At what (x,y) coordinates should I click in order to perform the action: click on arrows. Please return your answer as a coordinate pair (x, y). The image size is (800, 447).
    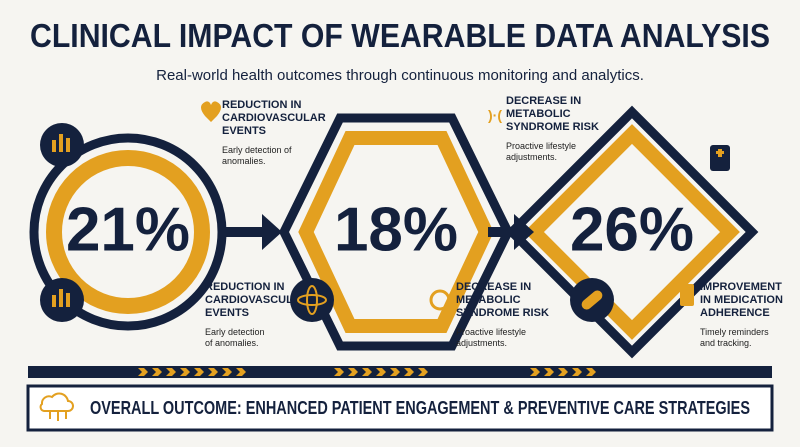
    Looking at the image, I should click on (380, 232).